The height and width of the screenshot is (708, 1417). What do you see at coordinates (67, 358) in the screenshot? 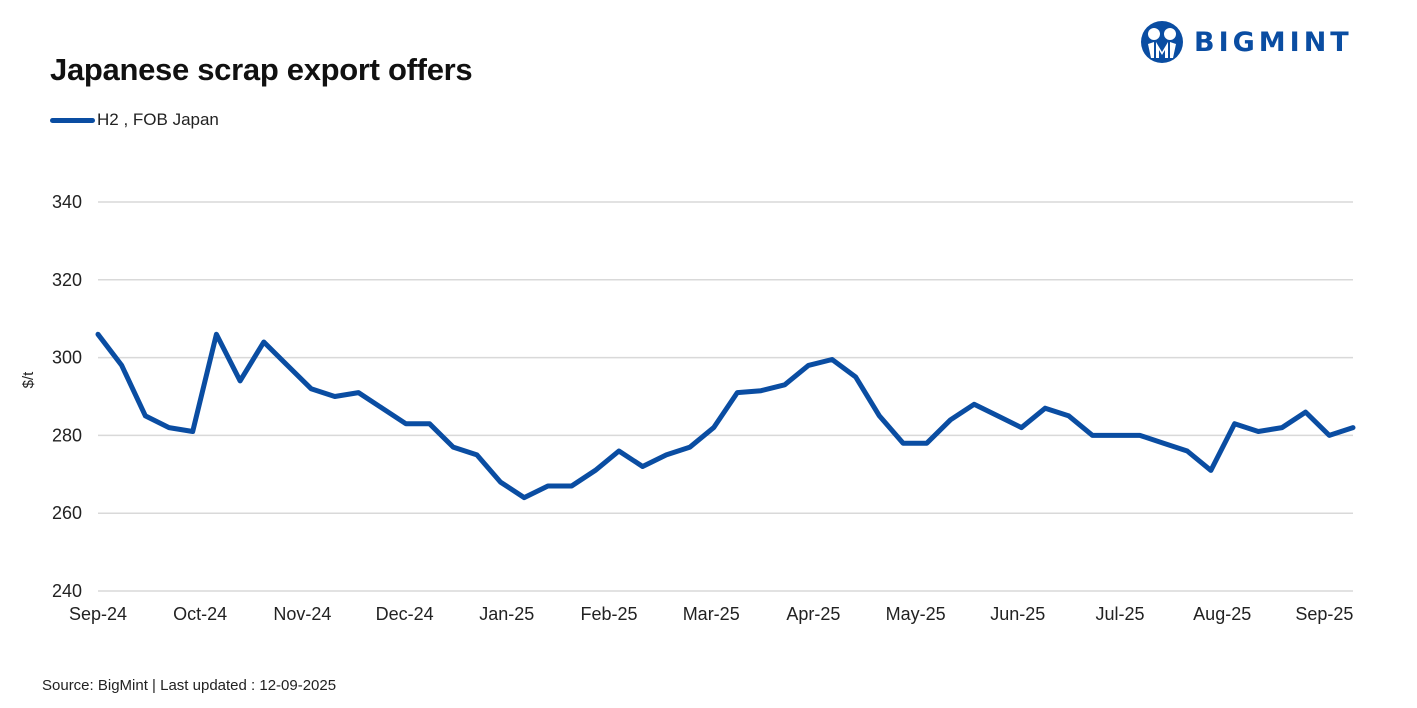
I see `y-tick-label: 300` at bounding box center [67, 358].